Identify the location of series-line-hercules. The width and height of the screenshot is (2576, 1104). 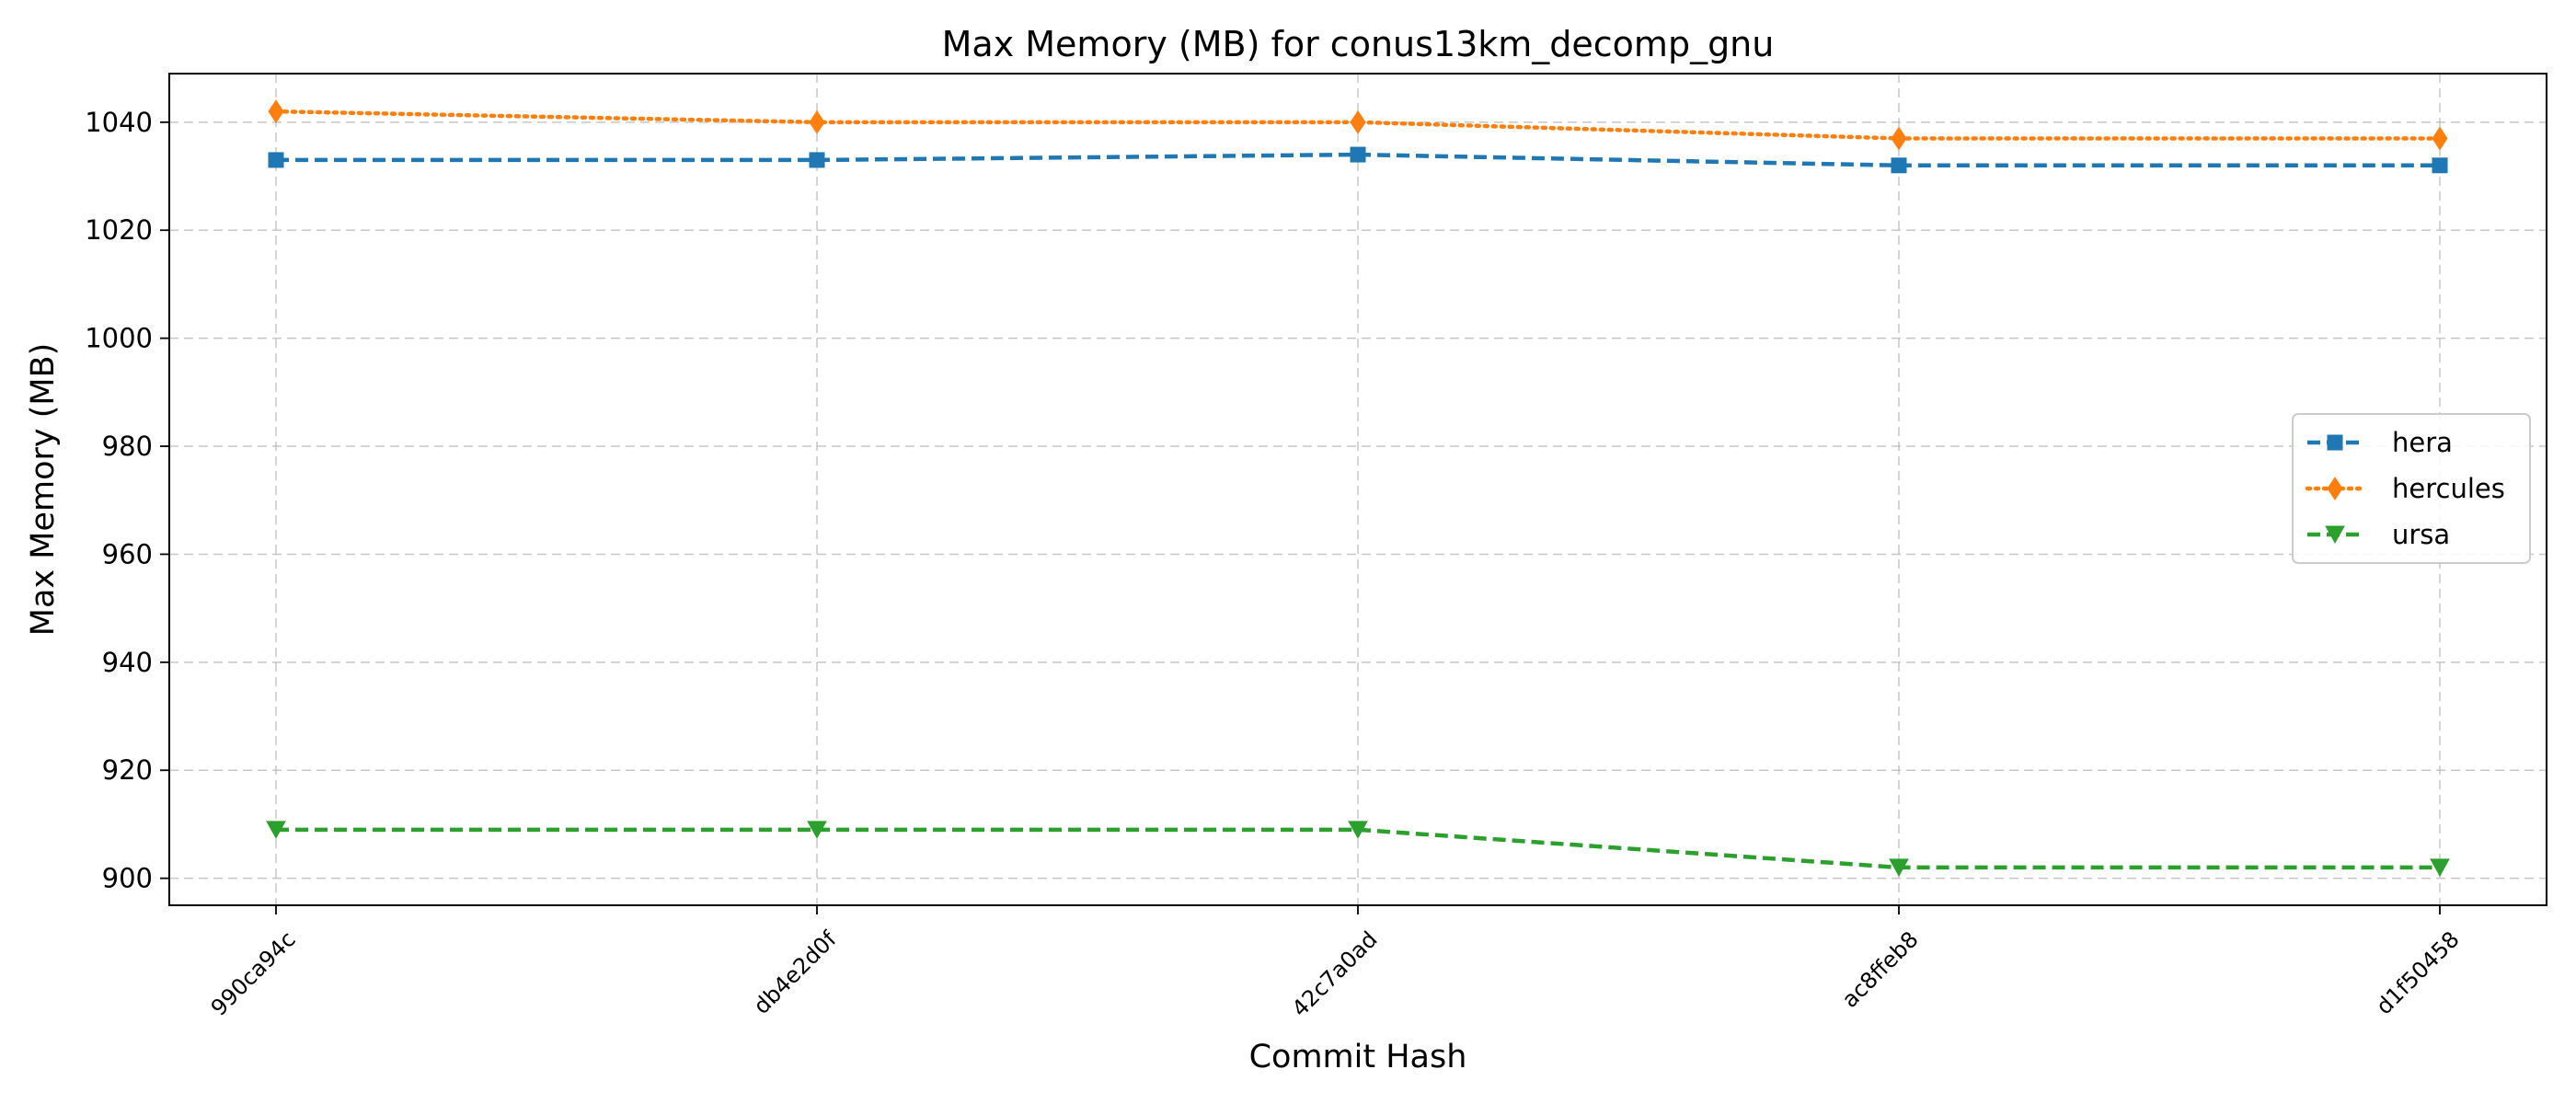
(1358, 125).